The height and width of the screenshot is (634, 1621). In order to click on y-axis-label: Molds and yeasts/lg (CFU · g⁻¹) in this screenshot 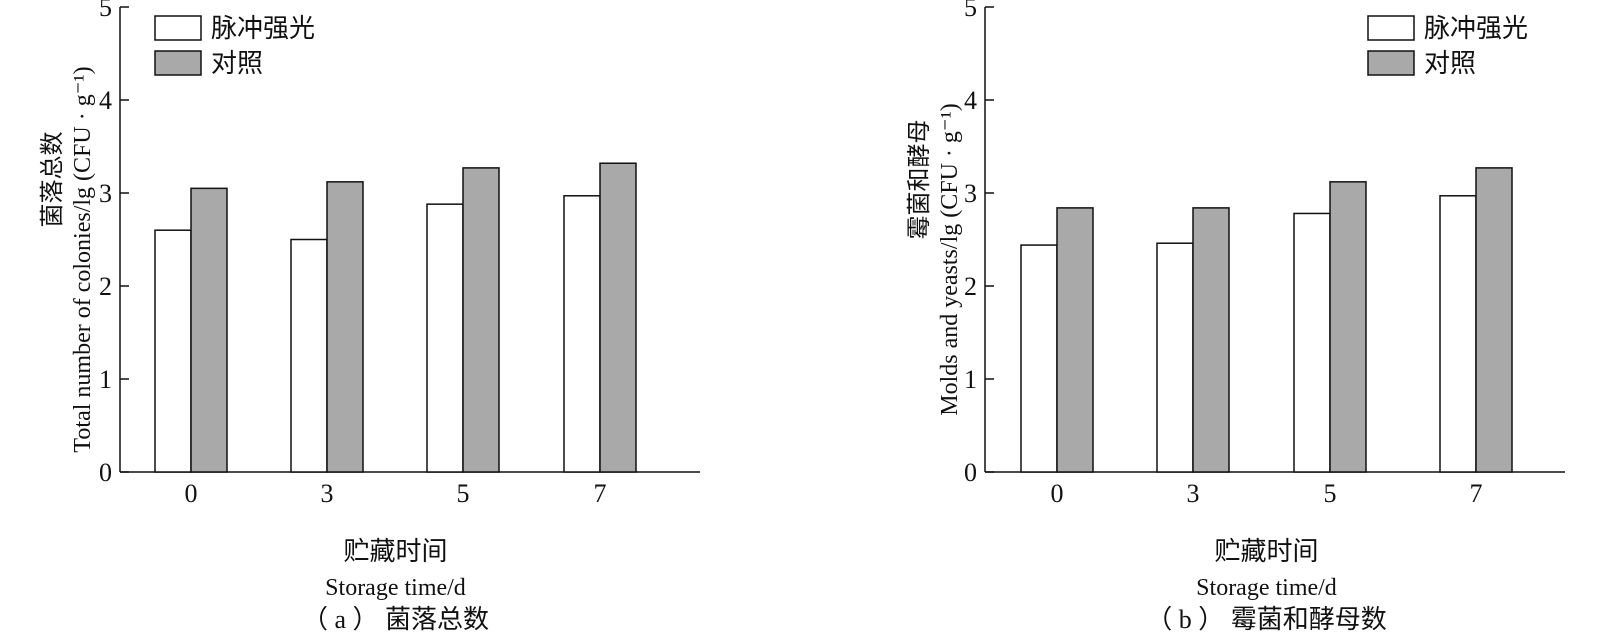, I will do `click(950, 259)`.